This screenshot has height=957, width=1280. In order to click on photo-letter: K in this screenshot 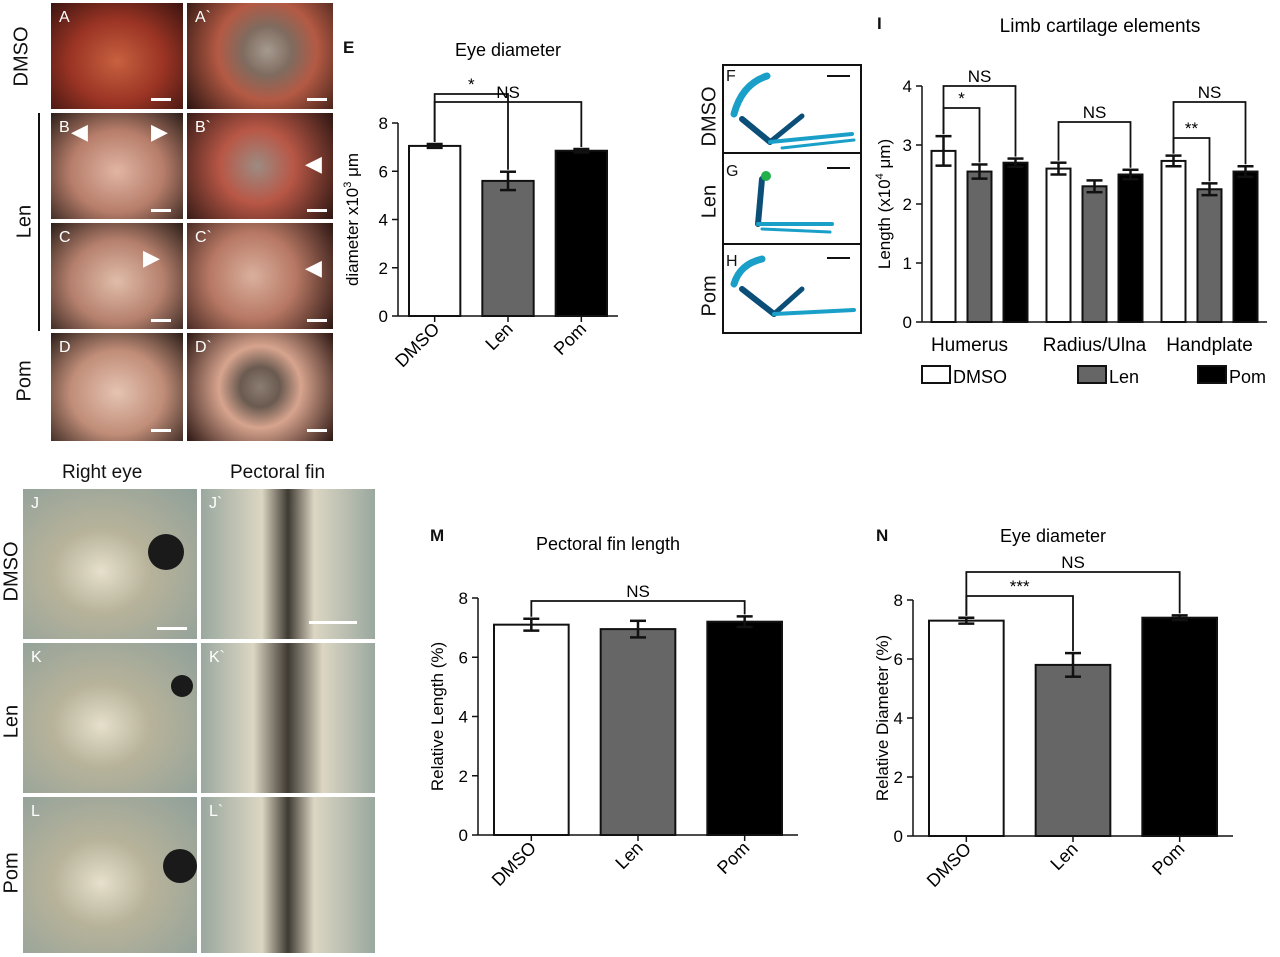, I will do `click(36, 657)`.